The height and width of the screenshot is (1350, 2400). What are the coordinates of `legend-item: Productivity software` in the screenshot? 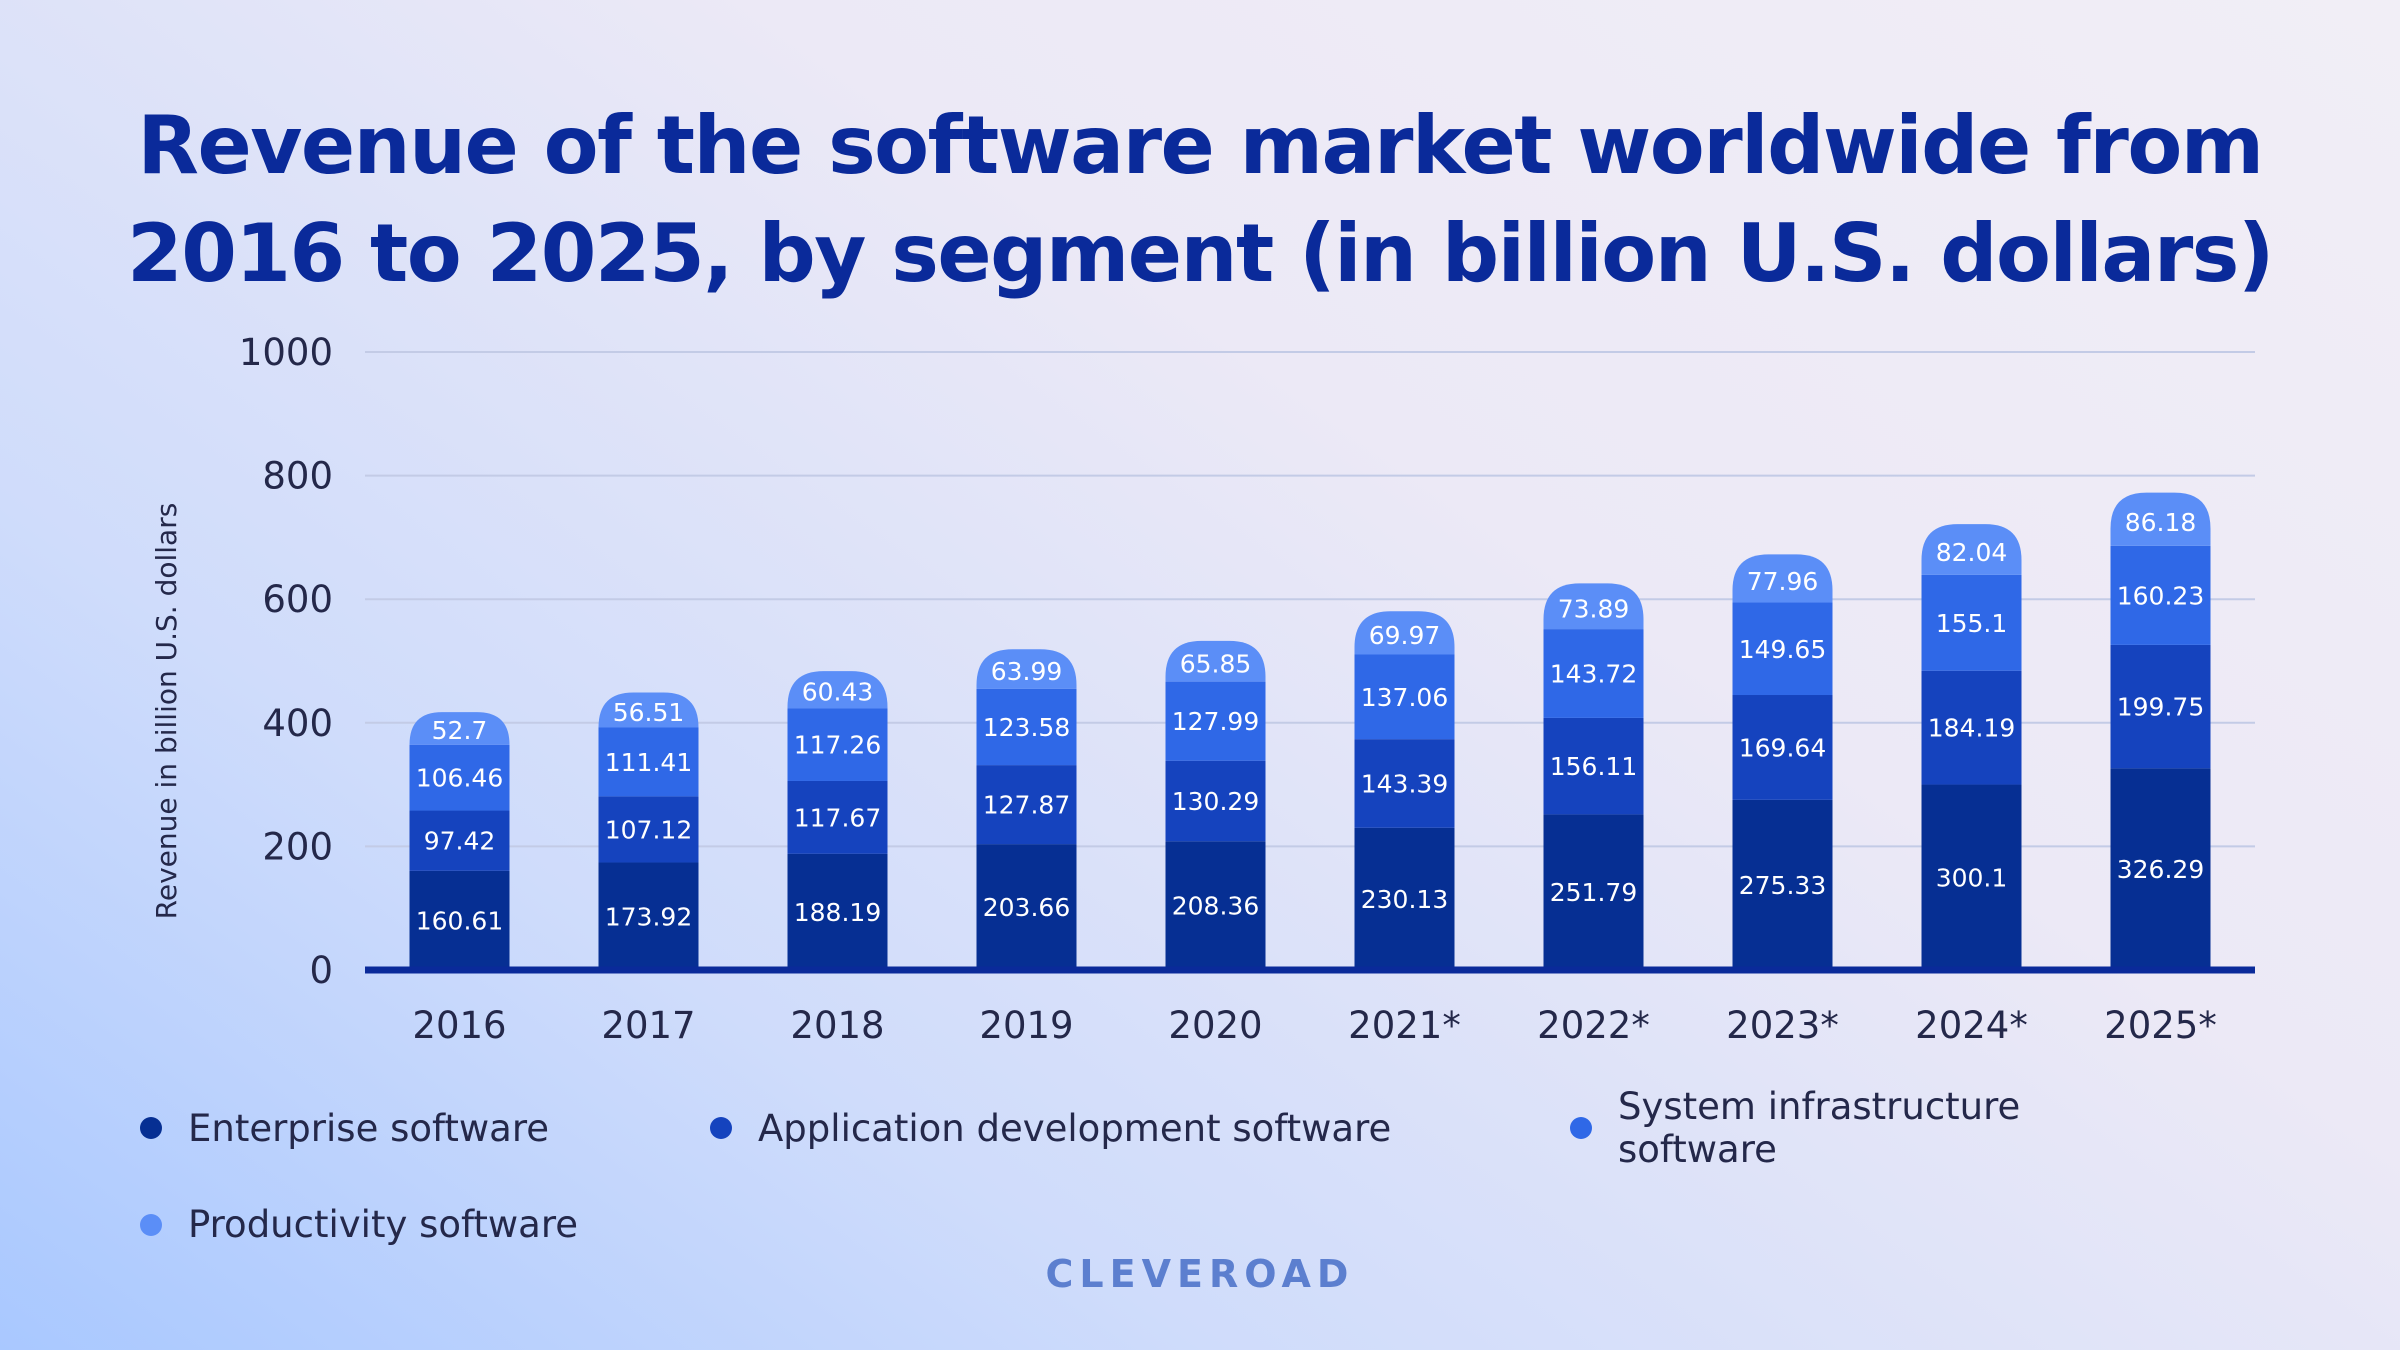 It's located at (425, 1224).